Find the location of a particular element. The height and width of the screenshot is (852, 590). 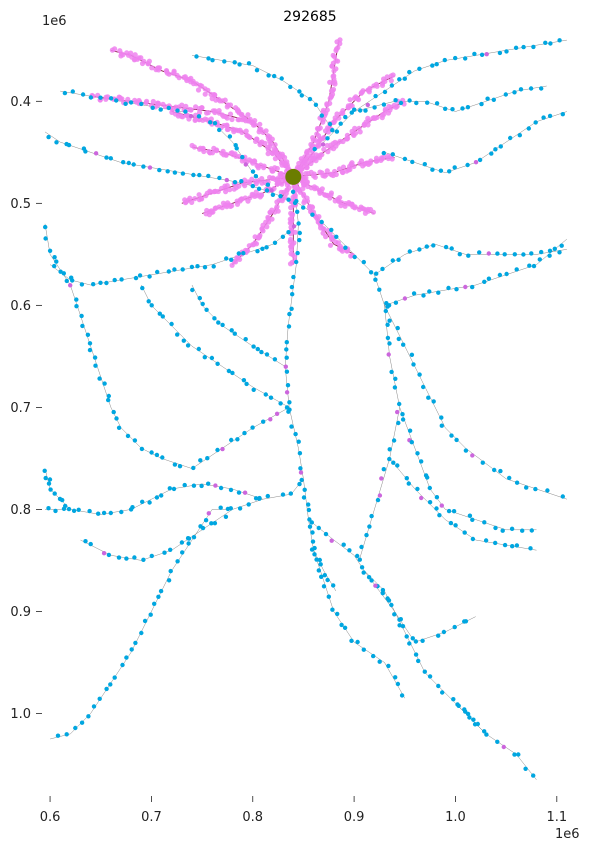

x-tick-label: 0.9 is located at coordinates (354, 817).